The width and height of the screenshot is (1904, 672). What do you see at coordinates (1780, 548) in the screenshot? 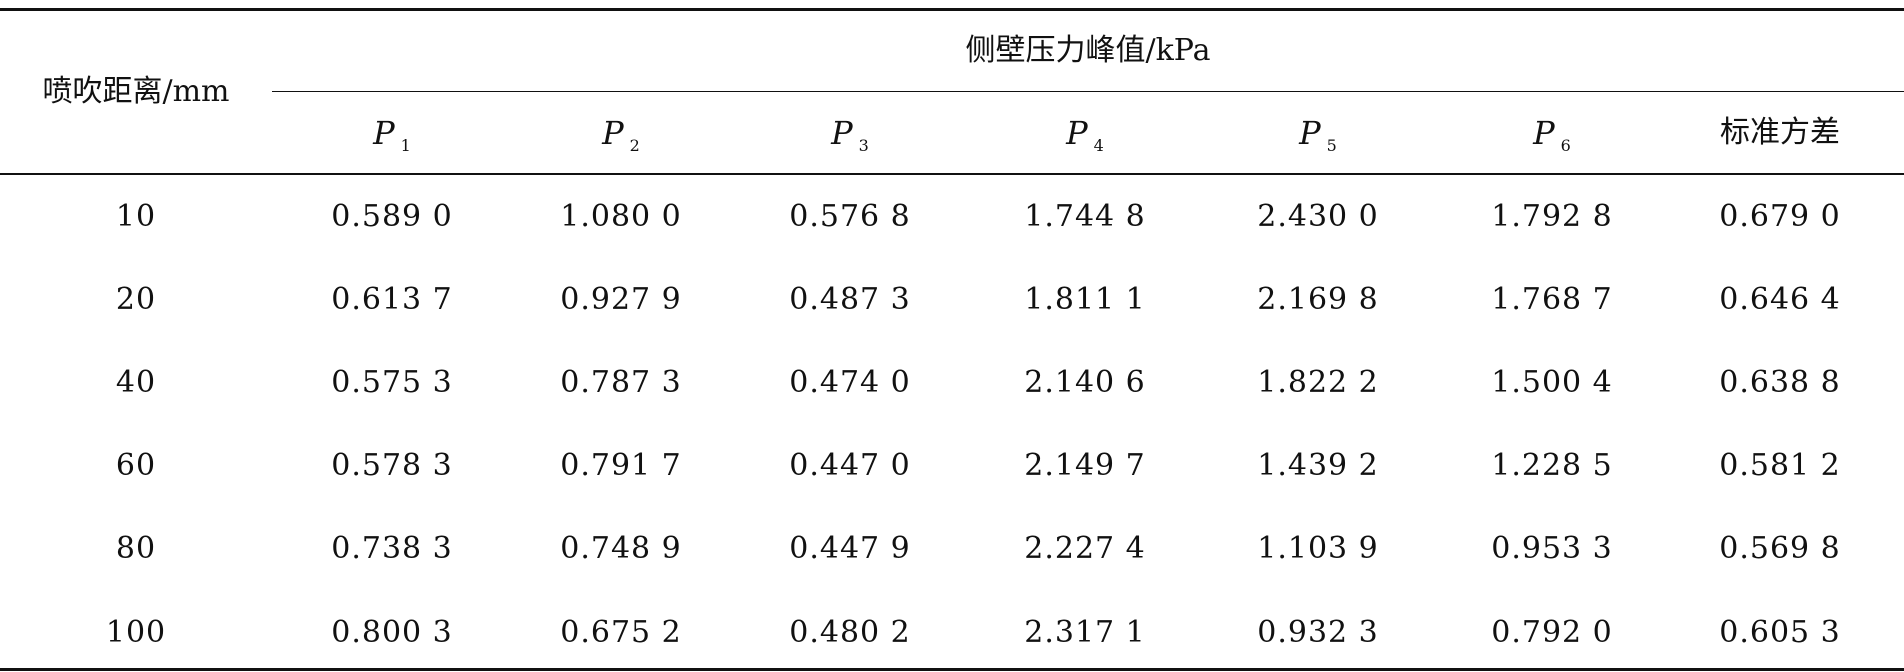
I see `value-cell: 0.569 8` at bounding box center [1780, 548].